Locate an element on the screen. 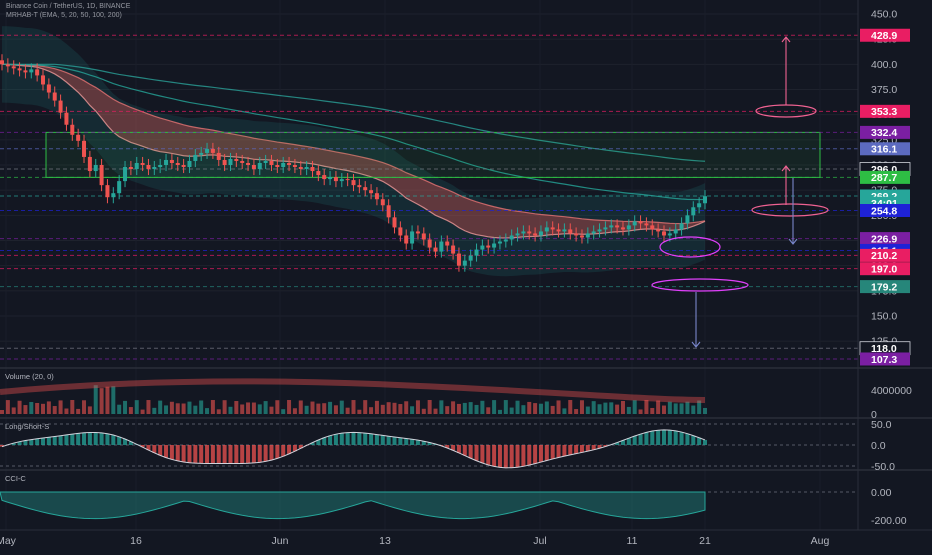 The image size is (932, 555). time-tick-label: 13 is located at coordinates (385, 541).